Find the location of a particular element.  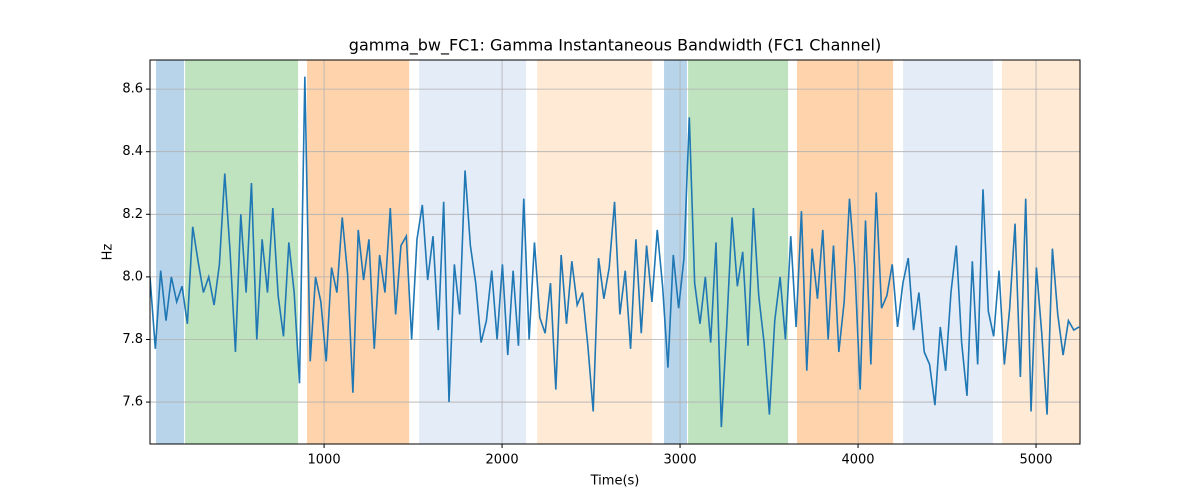

y-axis-label: Hz is located at coordinates (108, 252).